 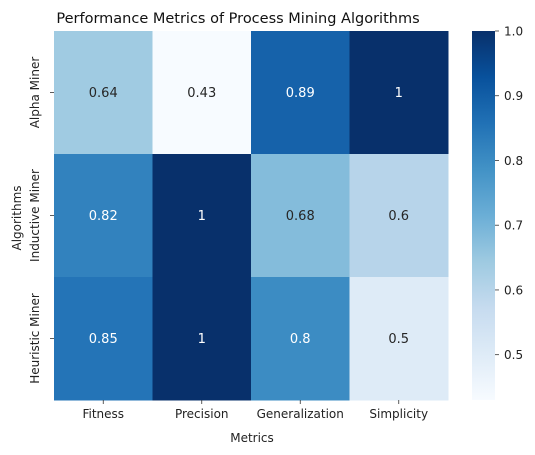 I want to click on cell-value-label-0-2: 0.89, so click(x=300, y=93).